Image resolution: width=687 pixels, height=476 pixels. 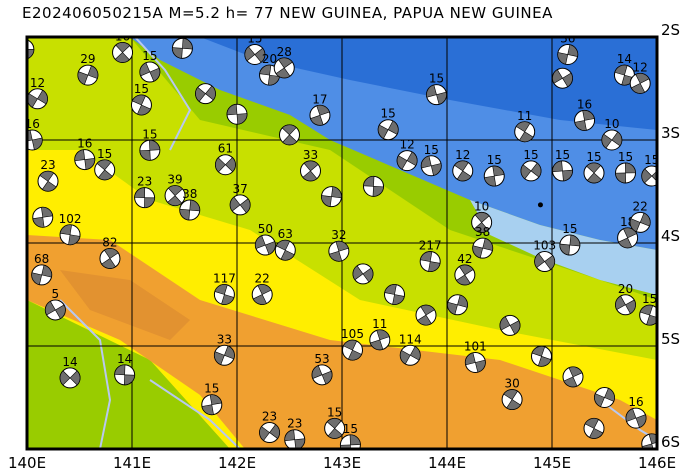 I want to click on event-depth-label: 50, so click(x=265, y=229).